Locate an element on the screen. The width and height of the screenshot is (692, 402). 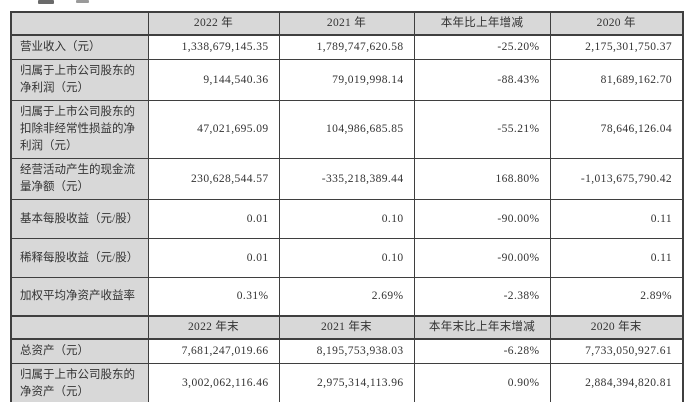
table-row-basic-eps: 基本每股收益（元/股） 0.01 0.10 -90.00% 0.11 is located at coordinates (347, 219).